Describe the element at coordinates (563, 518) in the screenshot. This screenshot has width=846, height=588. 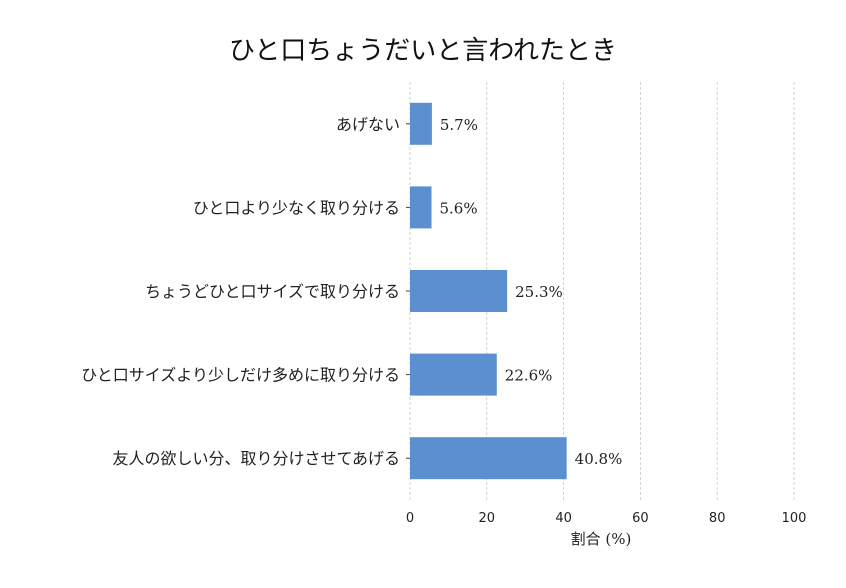
I see `x-tick-label: 40` at that location.